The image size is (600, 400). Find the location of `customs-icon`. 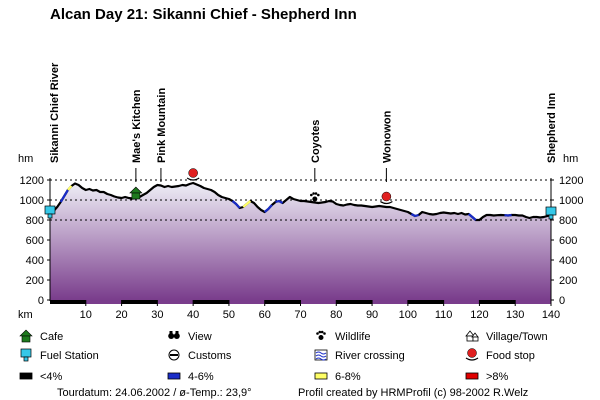

customs-icon is located at coordinates (174, 355).